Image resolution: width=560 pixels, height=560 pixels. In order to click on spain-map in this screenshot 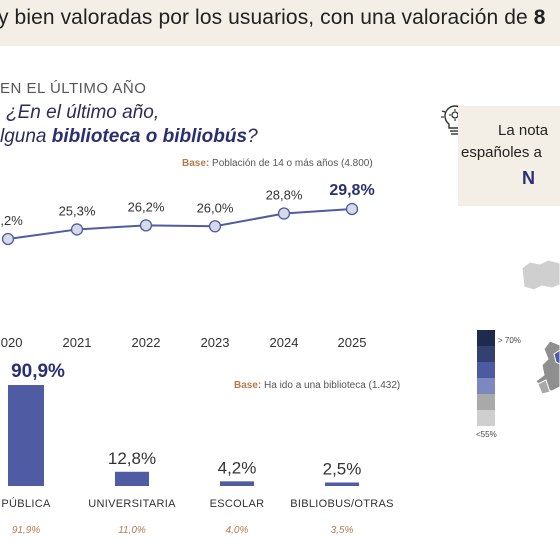, I will do `click(540, 327)`.